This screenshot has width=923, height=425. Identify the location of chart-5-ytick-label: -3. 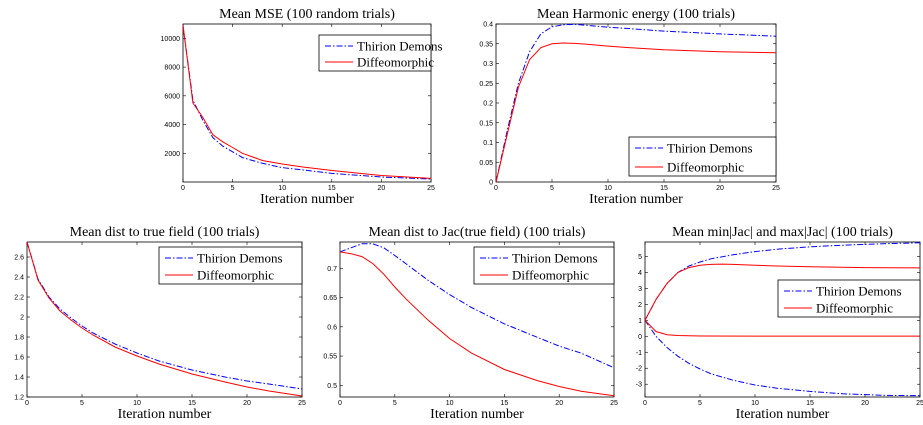
(639, 385).